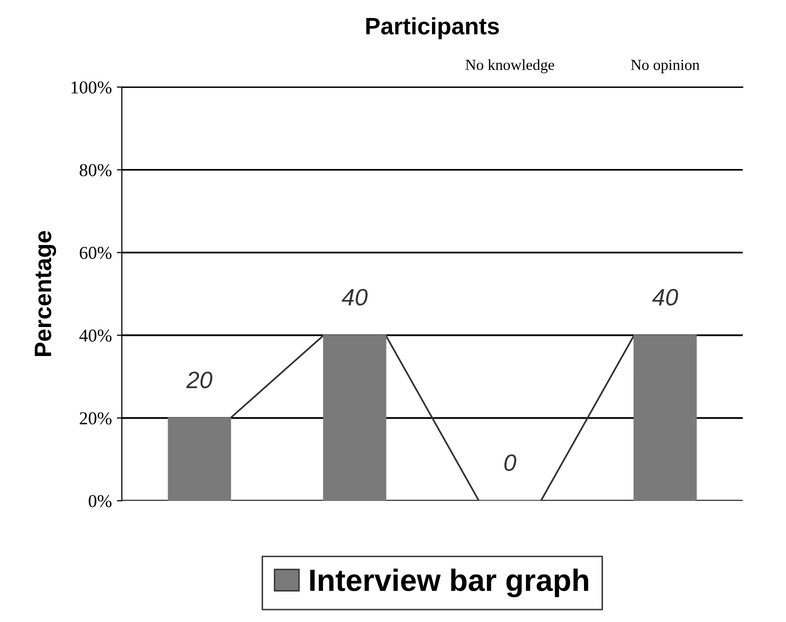  I want to click on data-label: 20, so click(199, 380).